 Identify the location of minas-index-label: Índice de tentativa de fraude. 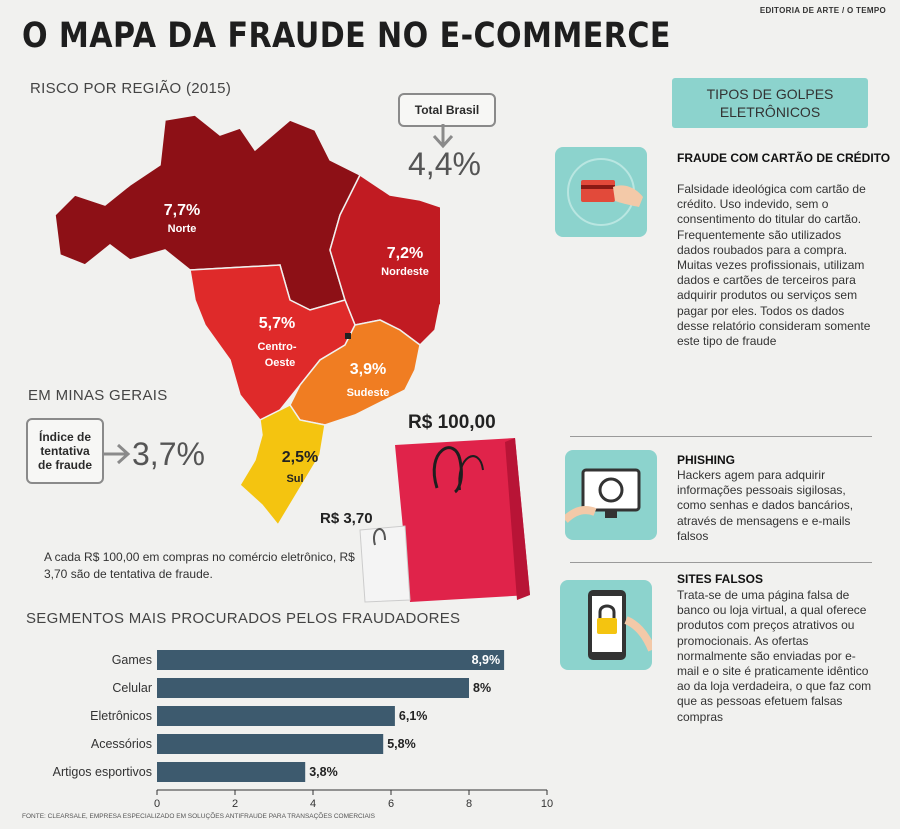
(64, 451).